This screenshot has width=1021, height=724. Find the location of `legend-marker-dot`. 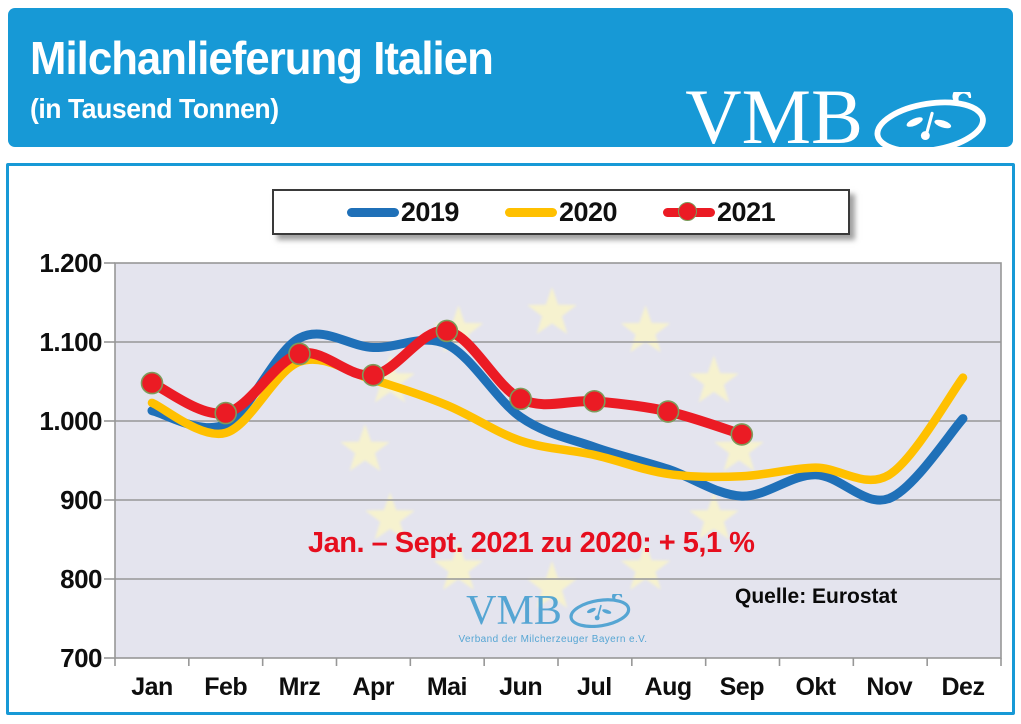

legend-marker-dot is located at coordinates (688, 211).